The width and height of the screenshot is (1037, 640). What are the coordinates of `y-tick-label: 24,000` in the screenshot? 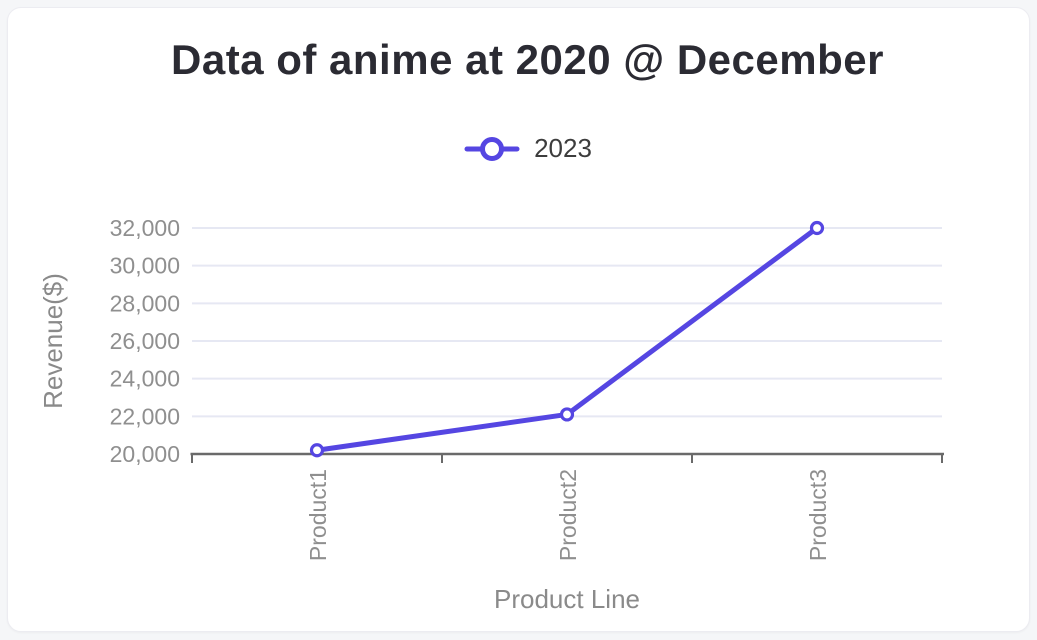 It's located at (145, 379).